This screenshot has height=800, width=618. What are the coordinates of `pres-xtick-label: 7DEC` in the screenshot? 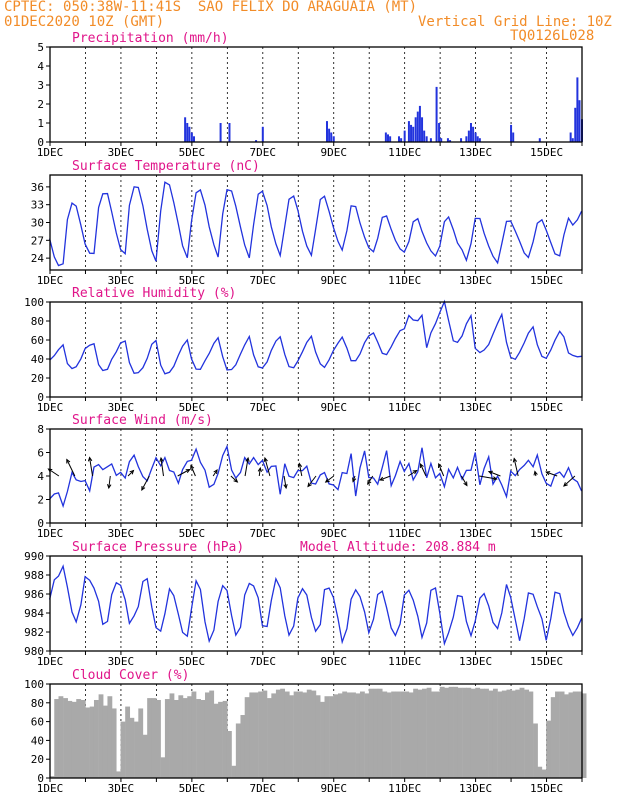 It's located at (263, 661).